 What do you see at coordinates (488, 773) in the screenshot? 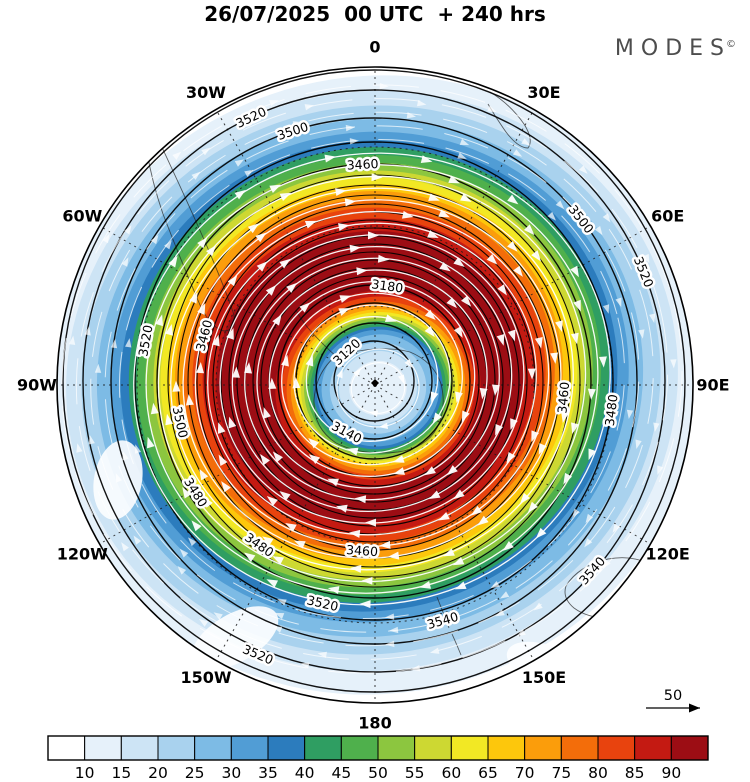
I see `colorbar-tick-label: 65` at bounding box center [488, 773].